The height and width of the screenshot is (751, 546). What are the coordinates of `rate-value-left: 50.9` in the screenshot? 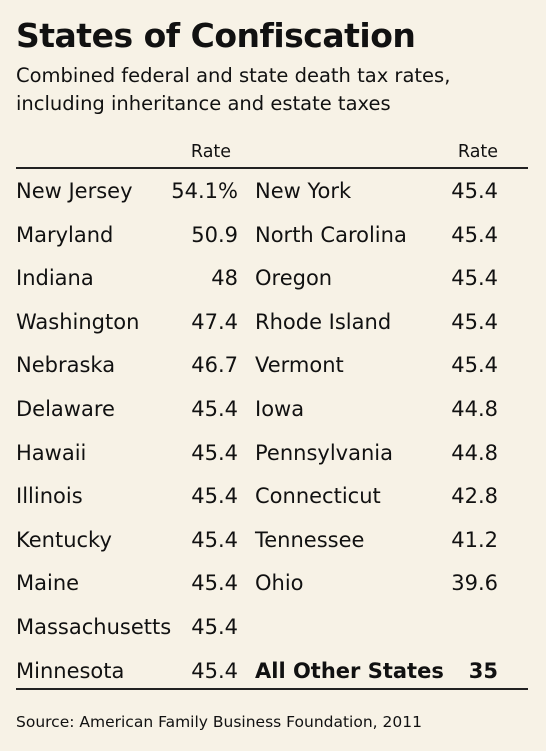 It's located at (214, 234).